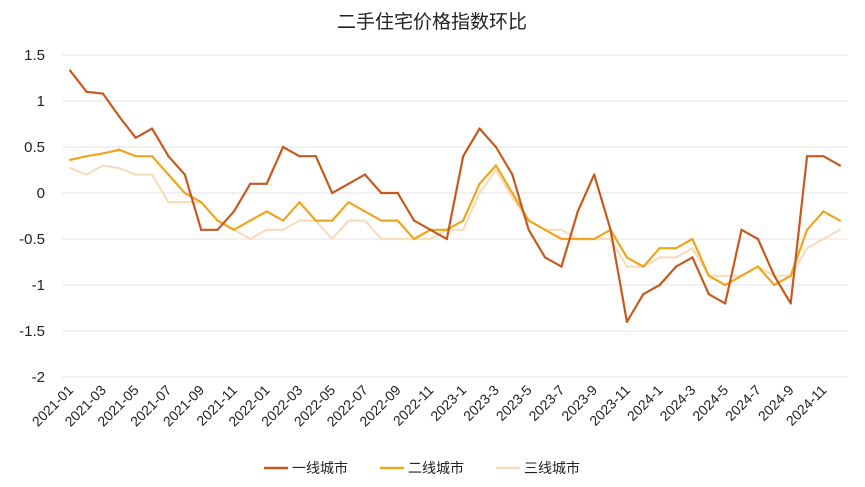  I want to click on x-tick-label: 2024-5, so click(710, 403).